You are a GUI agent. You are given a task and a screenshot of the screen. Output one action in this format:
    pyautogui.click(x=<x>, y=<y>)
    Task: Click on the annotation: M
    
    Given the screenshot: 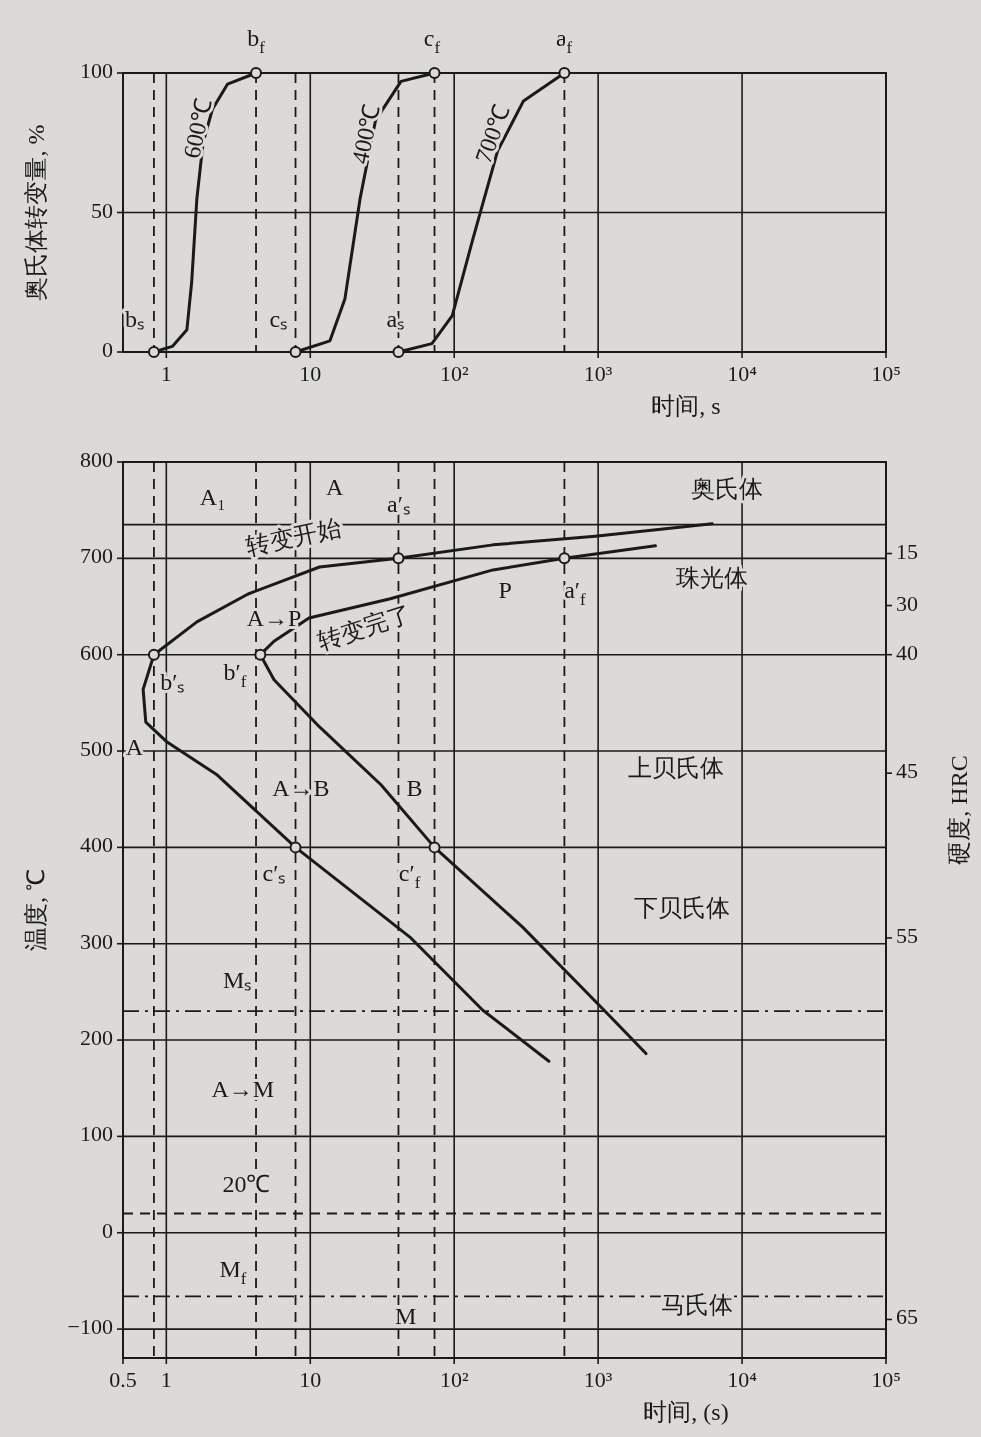 What is the action you would take?
    pyautogui.click(x=405, y=1315)
    